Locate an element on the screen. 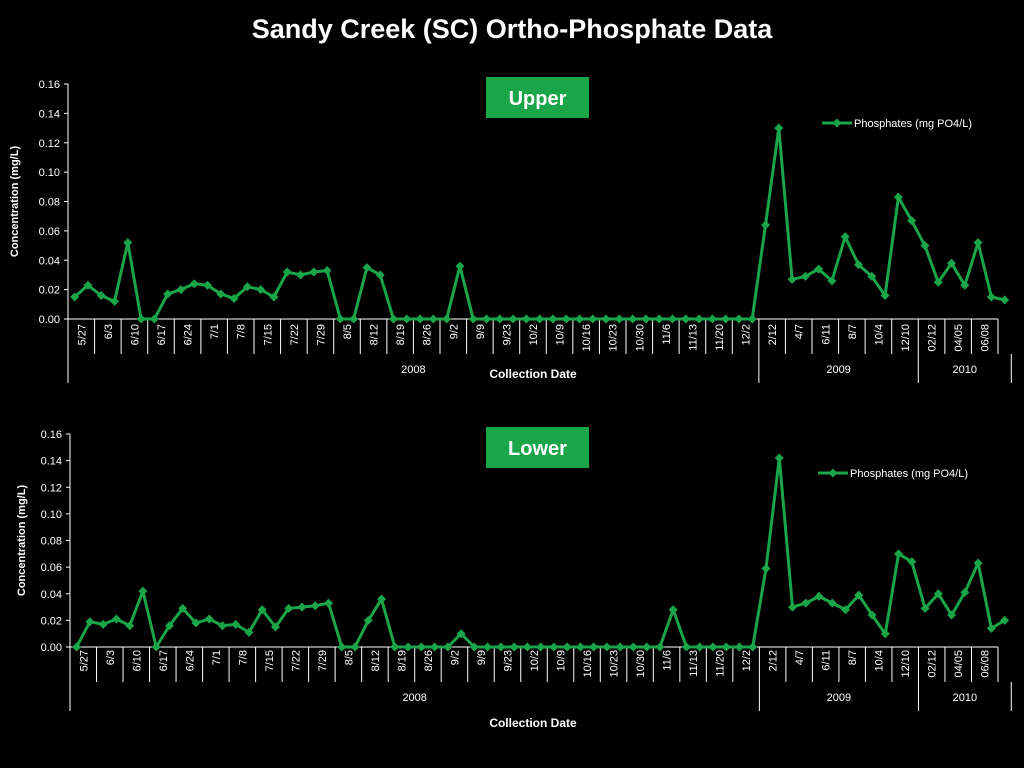 The image size is (1024, 768). lower-y-tick-label: 0.12 is located at coordinates (51, 488).